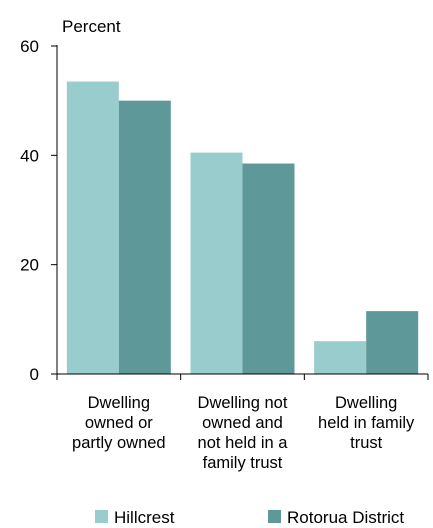  I want to click on legend-label-rotorua-district: Rotorua District, so click(345, 517).